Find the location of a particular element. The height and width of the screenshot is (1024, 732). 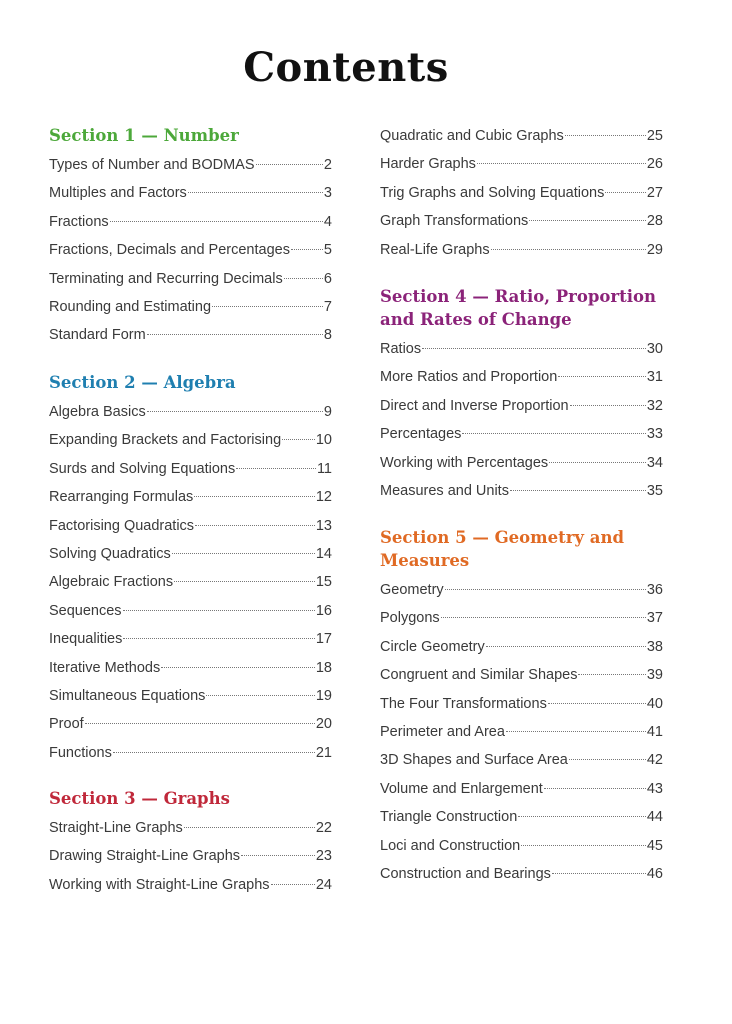

toc-entry: Simultaneous Equations 19 is located at coordinates (190, 696).